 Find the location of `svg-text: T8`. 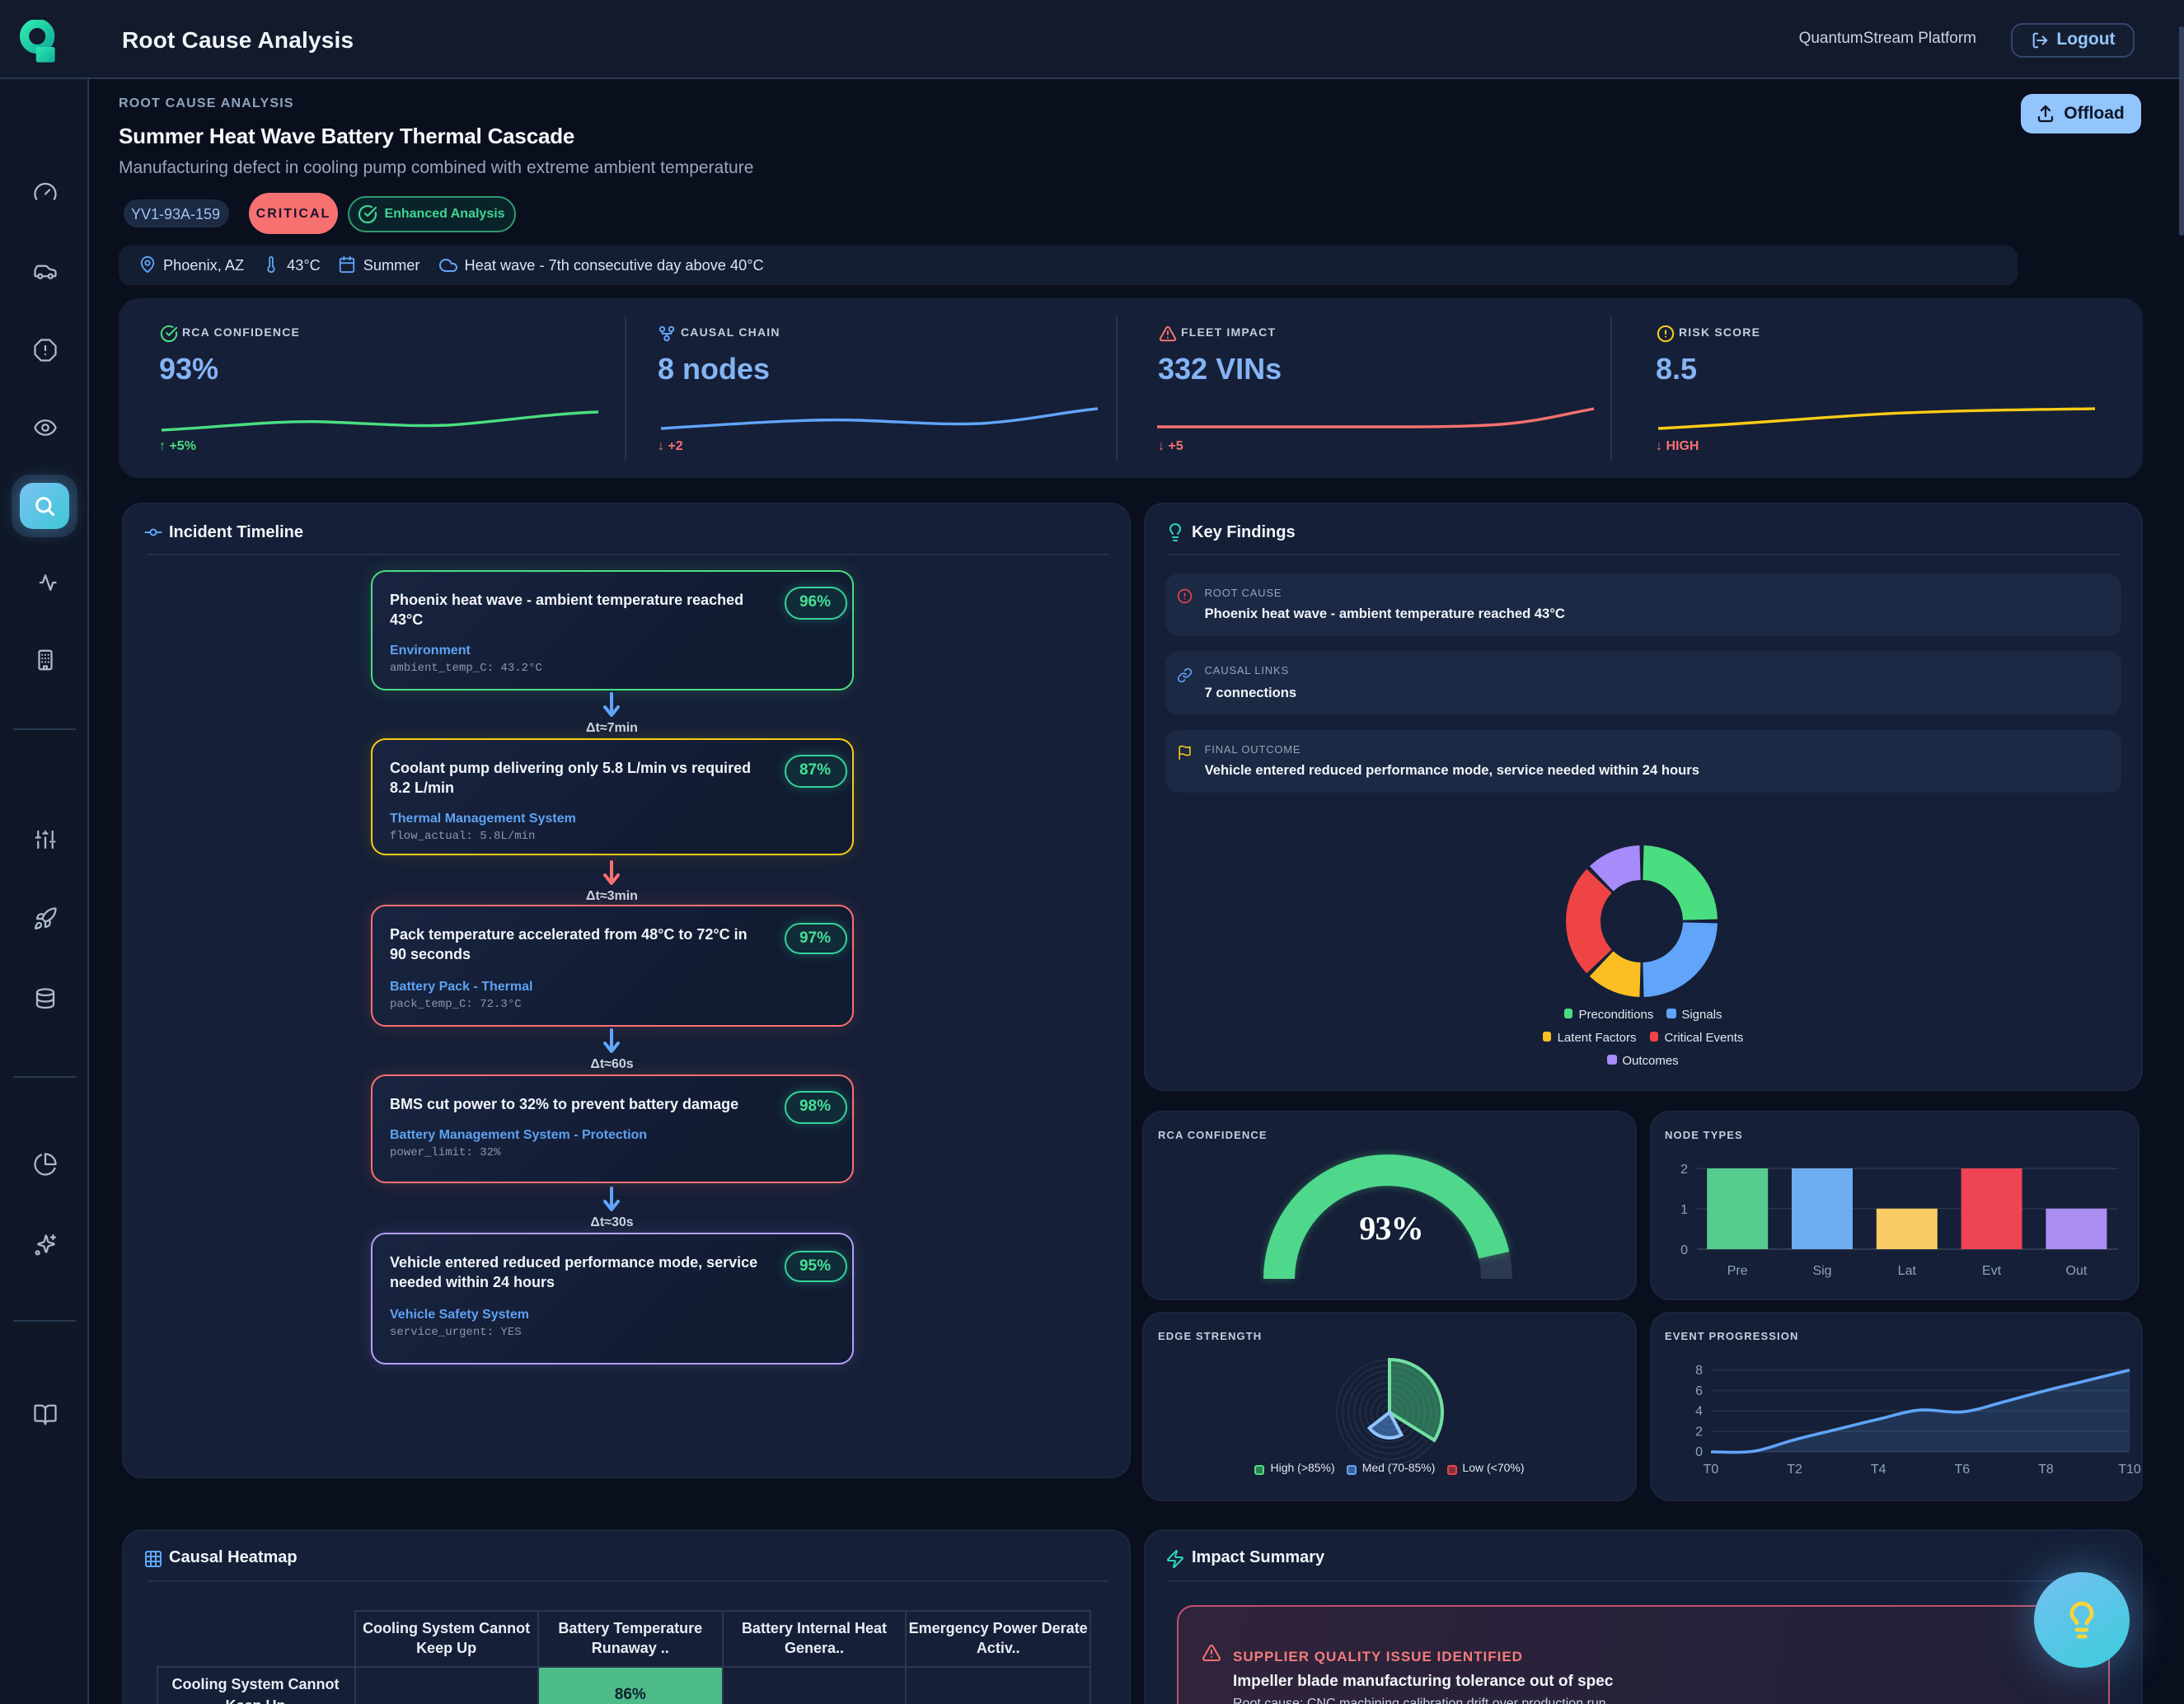

svg-text: T8 is located at coordinates (2045, 1470).